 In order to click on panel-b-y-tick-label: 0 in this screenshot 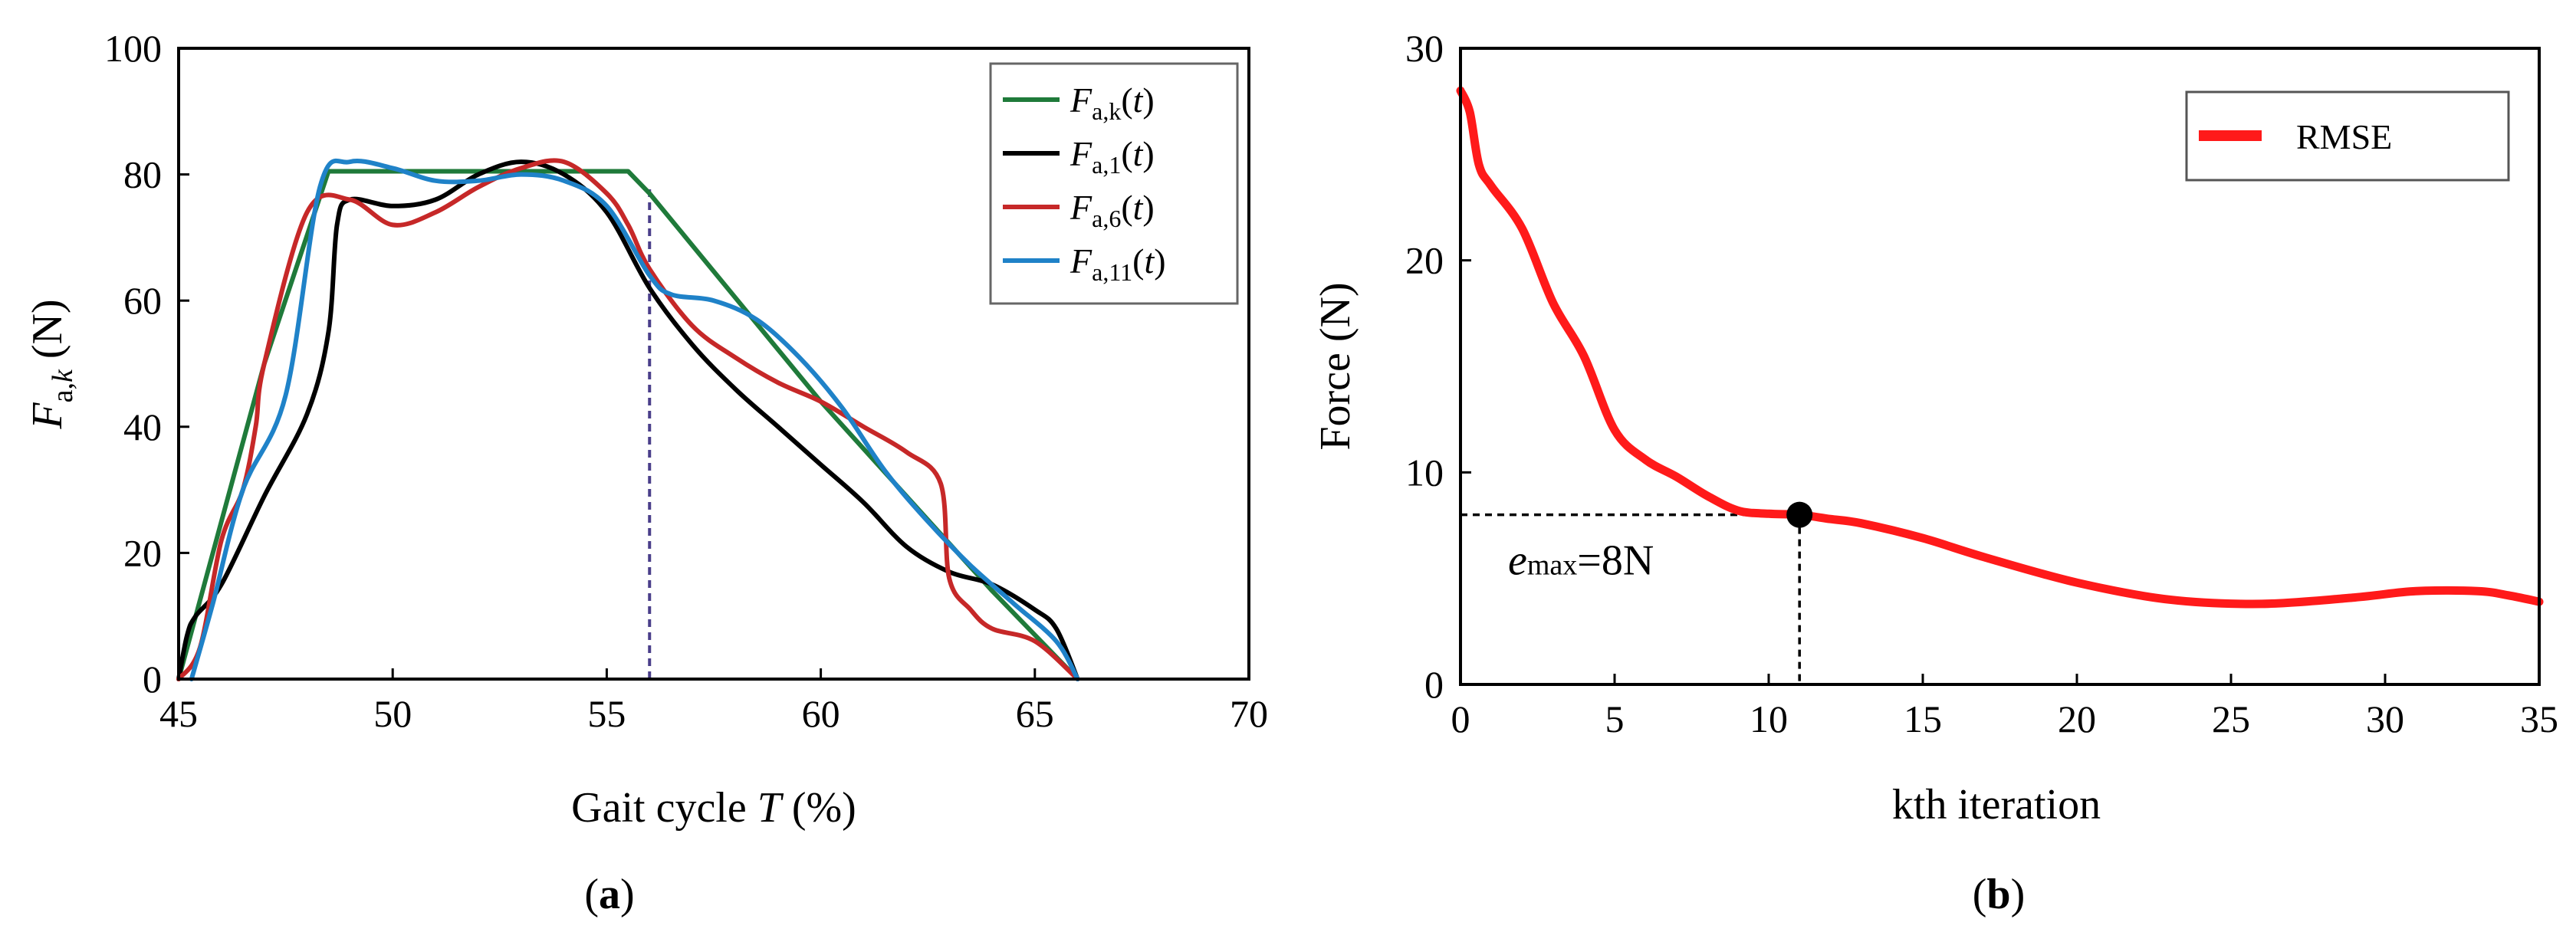, I will do `click(1434, 684)`.